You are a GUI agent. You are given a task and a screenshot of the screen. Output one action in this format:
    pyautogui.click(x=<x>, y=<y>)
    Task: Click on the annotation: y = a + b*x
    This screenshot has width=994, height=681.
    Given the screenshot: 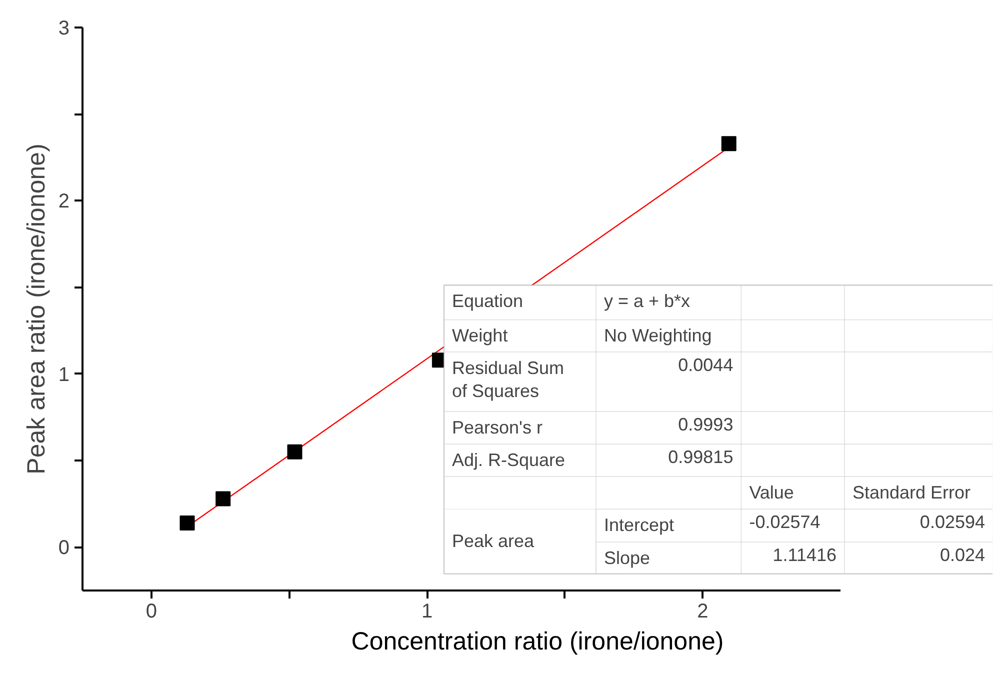 What is the action you would take?
    pyautogui.click(x=647, y=301)
    